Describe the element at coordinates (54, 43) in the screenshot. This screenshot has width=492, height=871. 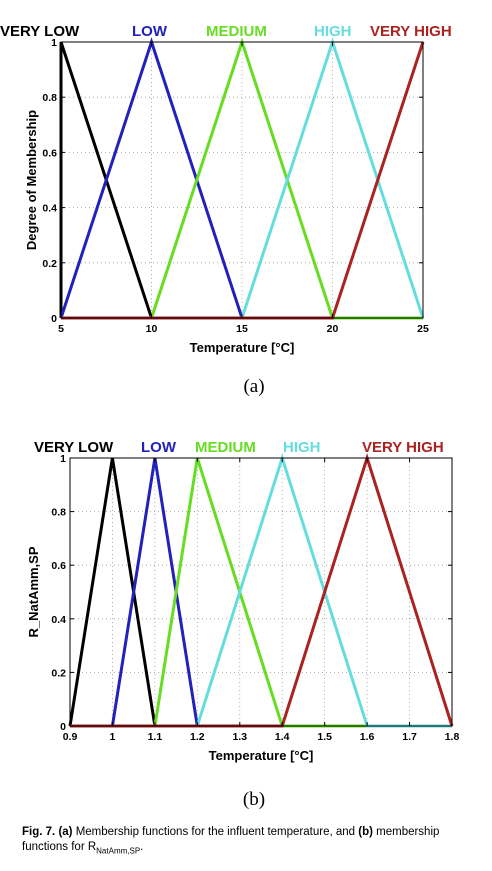
I see `chart-0-y-tick-label-5: 1` at that location.